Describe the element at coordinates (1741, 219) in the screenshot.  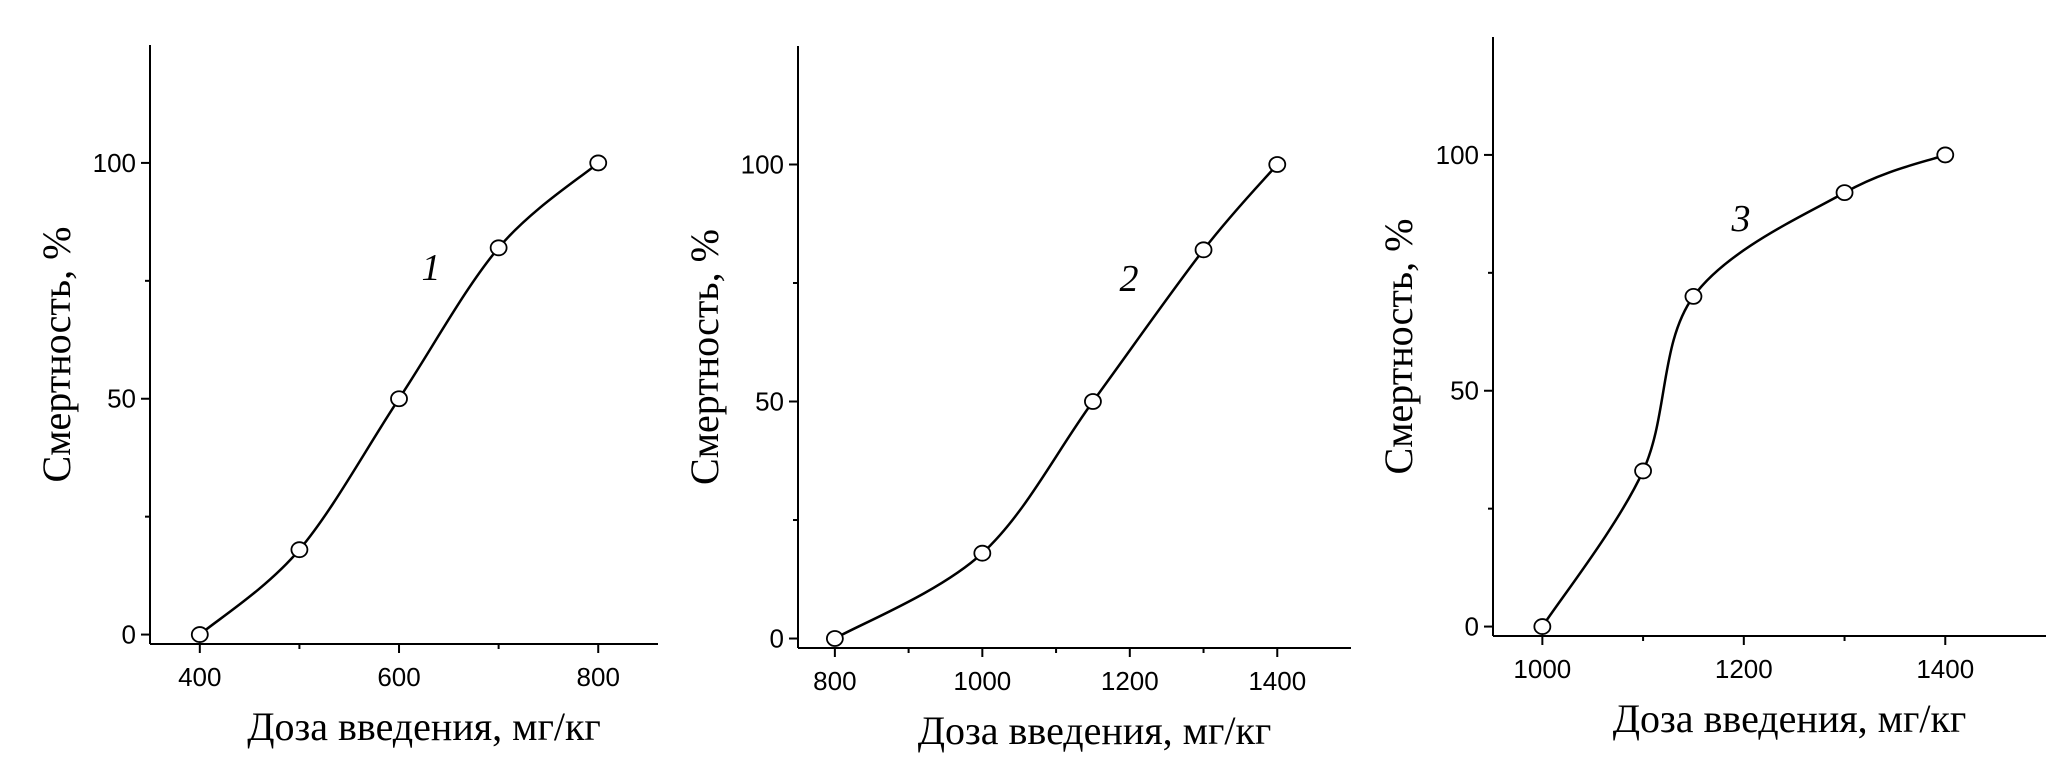
I see `curve-label: 3` at that location.